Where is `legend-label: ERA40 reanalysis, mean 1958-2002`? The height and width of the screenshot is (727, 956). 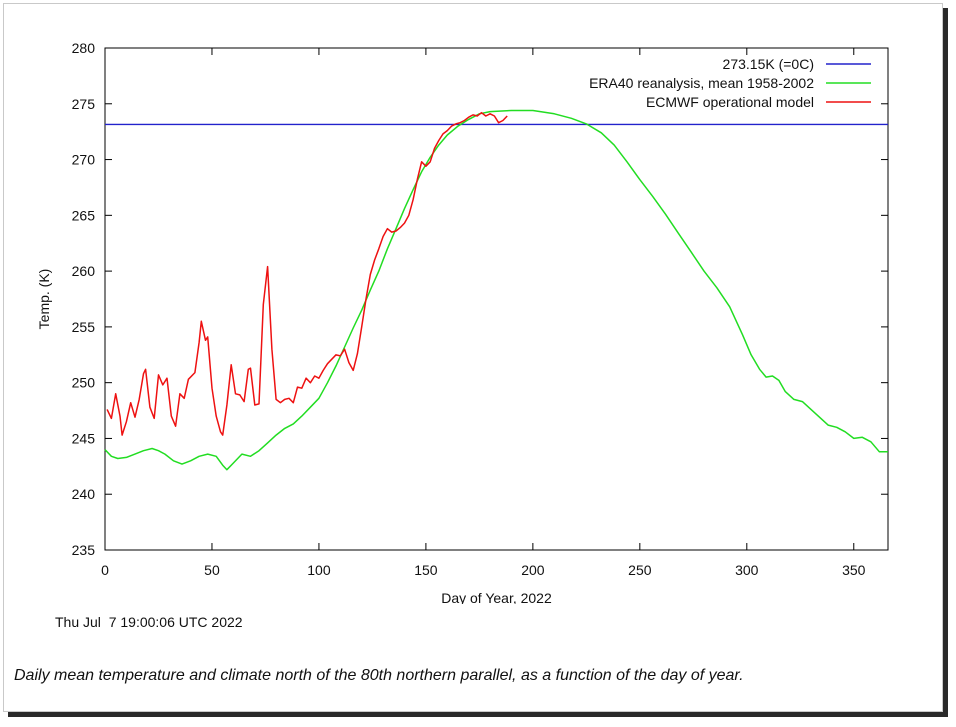 legend-label: ERA40 reanalysis, mean 1958-2002 is located at coordinates (701, 83).